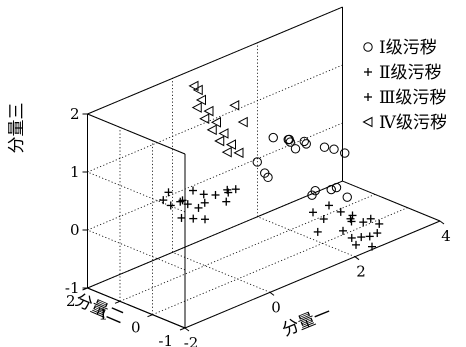  Describe the element at coordinates (136, 308) in the screenshot. I see `y-axis-line` at that location.